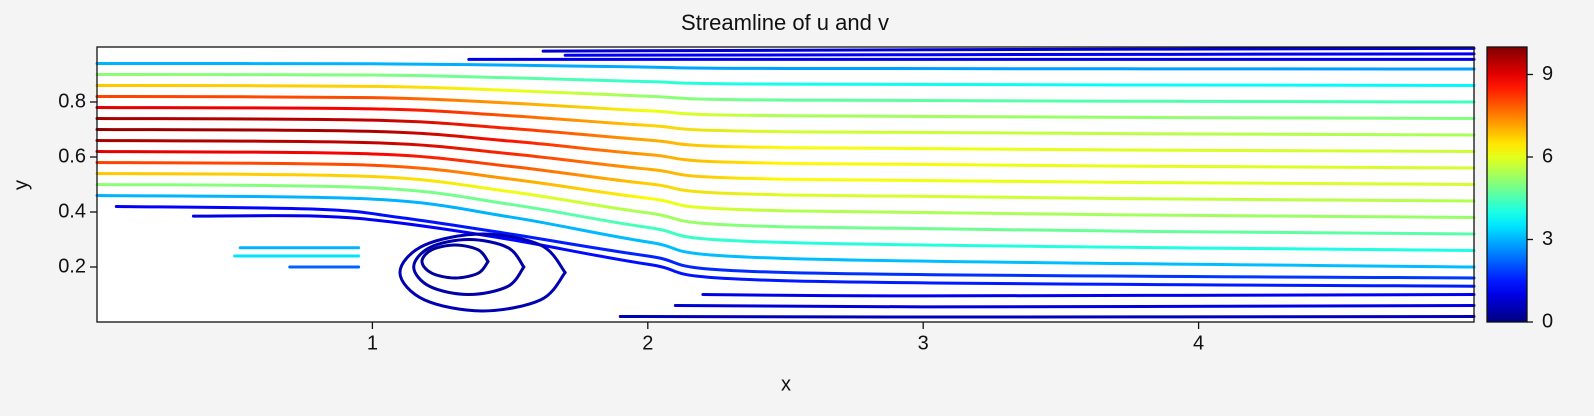 The width and height of the screenshot is (1594, 416). Describe the element at coordinates (72, 156) in the screenshot. I see `y-tick-label: 0.6` at that location.